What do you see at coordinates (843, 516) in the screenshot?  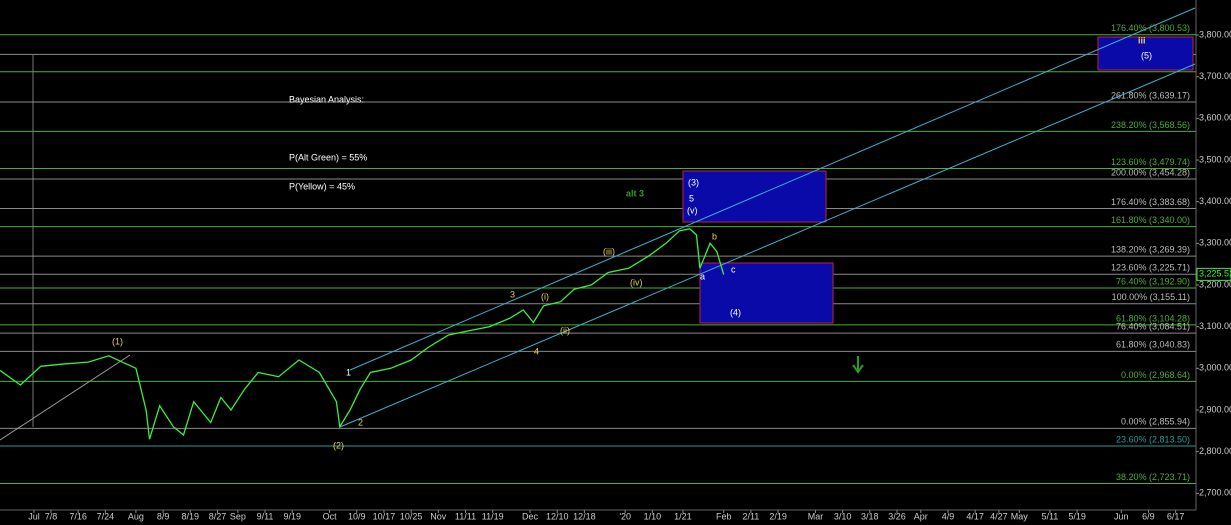 I see `x-tick-label: 3/10` at bounding box center [843, 516].